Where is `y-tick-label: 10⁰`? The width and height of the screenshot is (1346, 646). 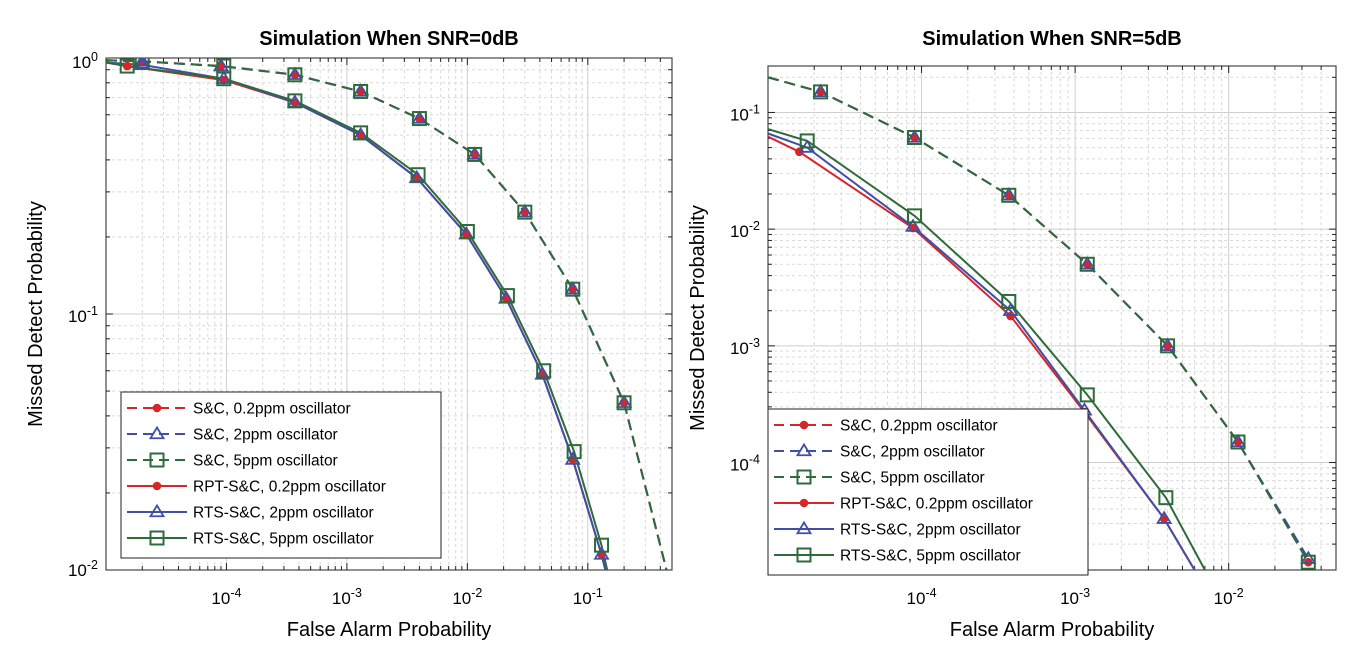 y-tick-label: 10⁰ is located at coordinates (85, 61).